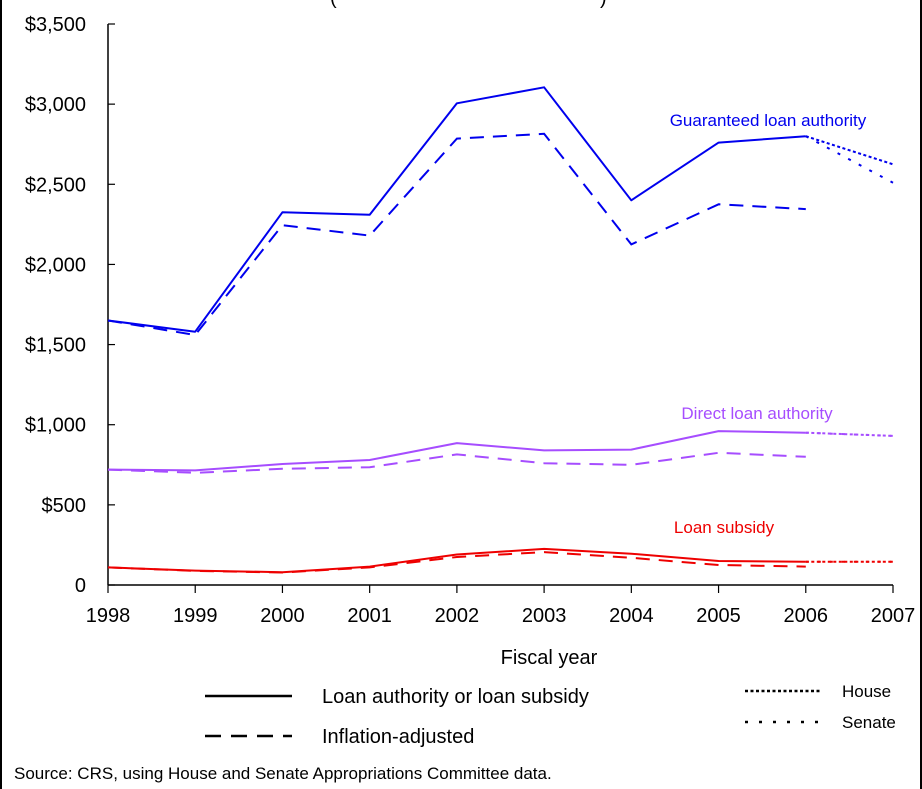  Describe the element at coordinates (455, 697) in the screenshot. I see `legend-solid-label: Loan authority or loan subsidy` at that location.